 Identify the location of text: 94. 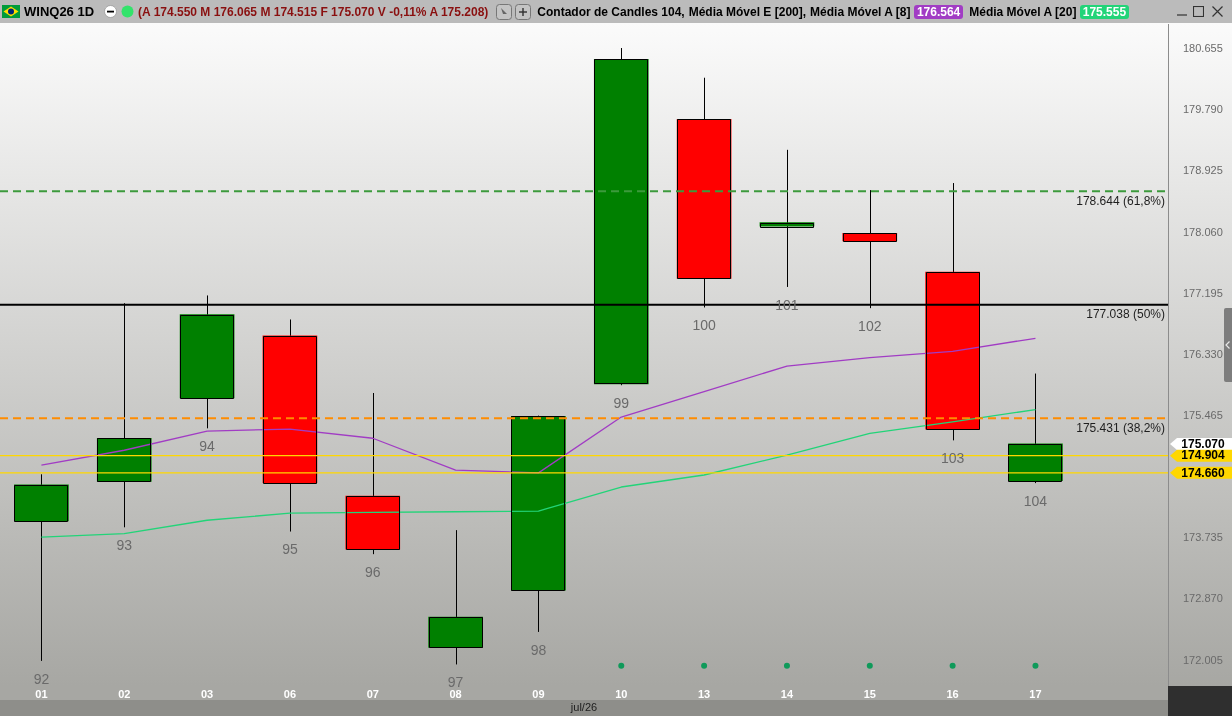
(207, 446).